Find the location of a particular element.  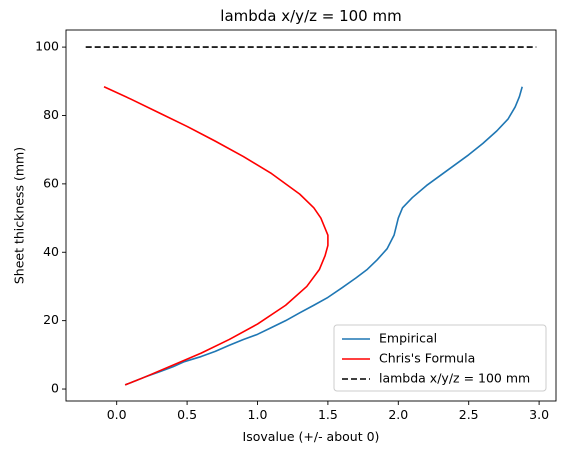

x-tick-label: 1.0 is located at coordinates (258, 414).